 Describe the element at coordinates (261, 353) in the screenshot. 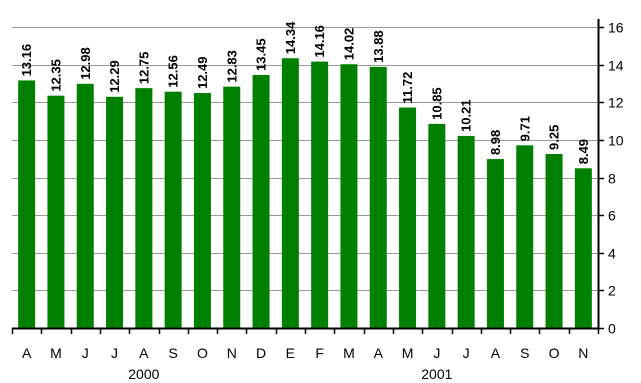

I see `x-tick-label: D` at that location.